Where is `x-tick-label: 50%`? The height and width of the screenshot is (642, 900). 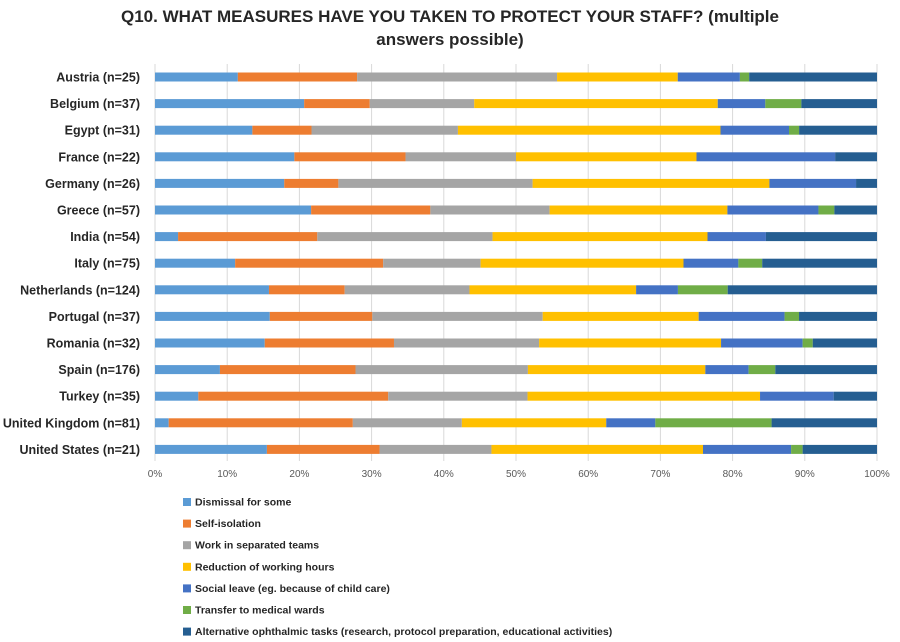 x-tick-label: 50% is located at coordinates (516, 474).